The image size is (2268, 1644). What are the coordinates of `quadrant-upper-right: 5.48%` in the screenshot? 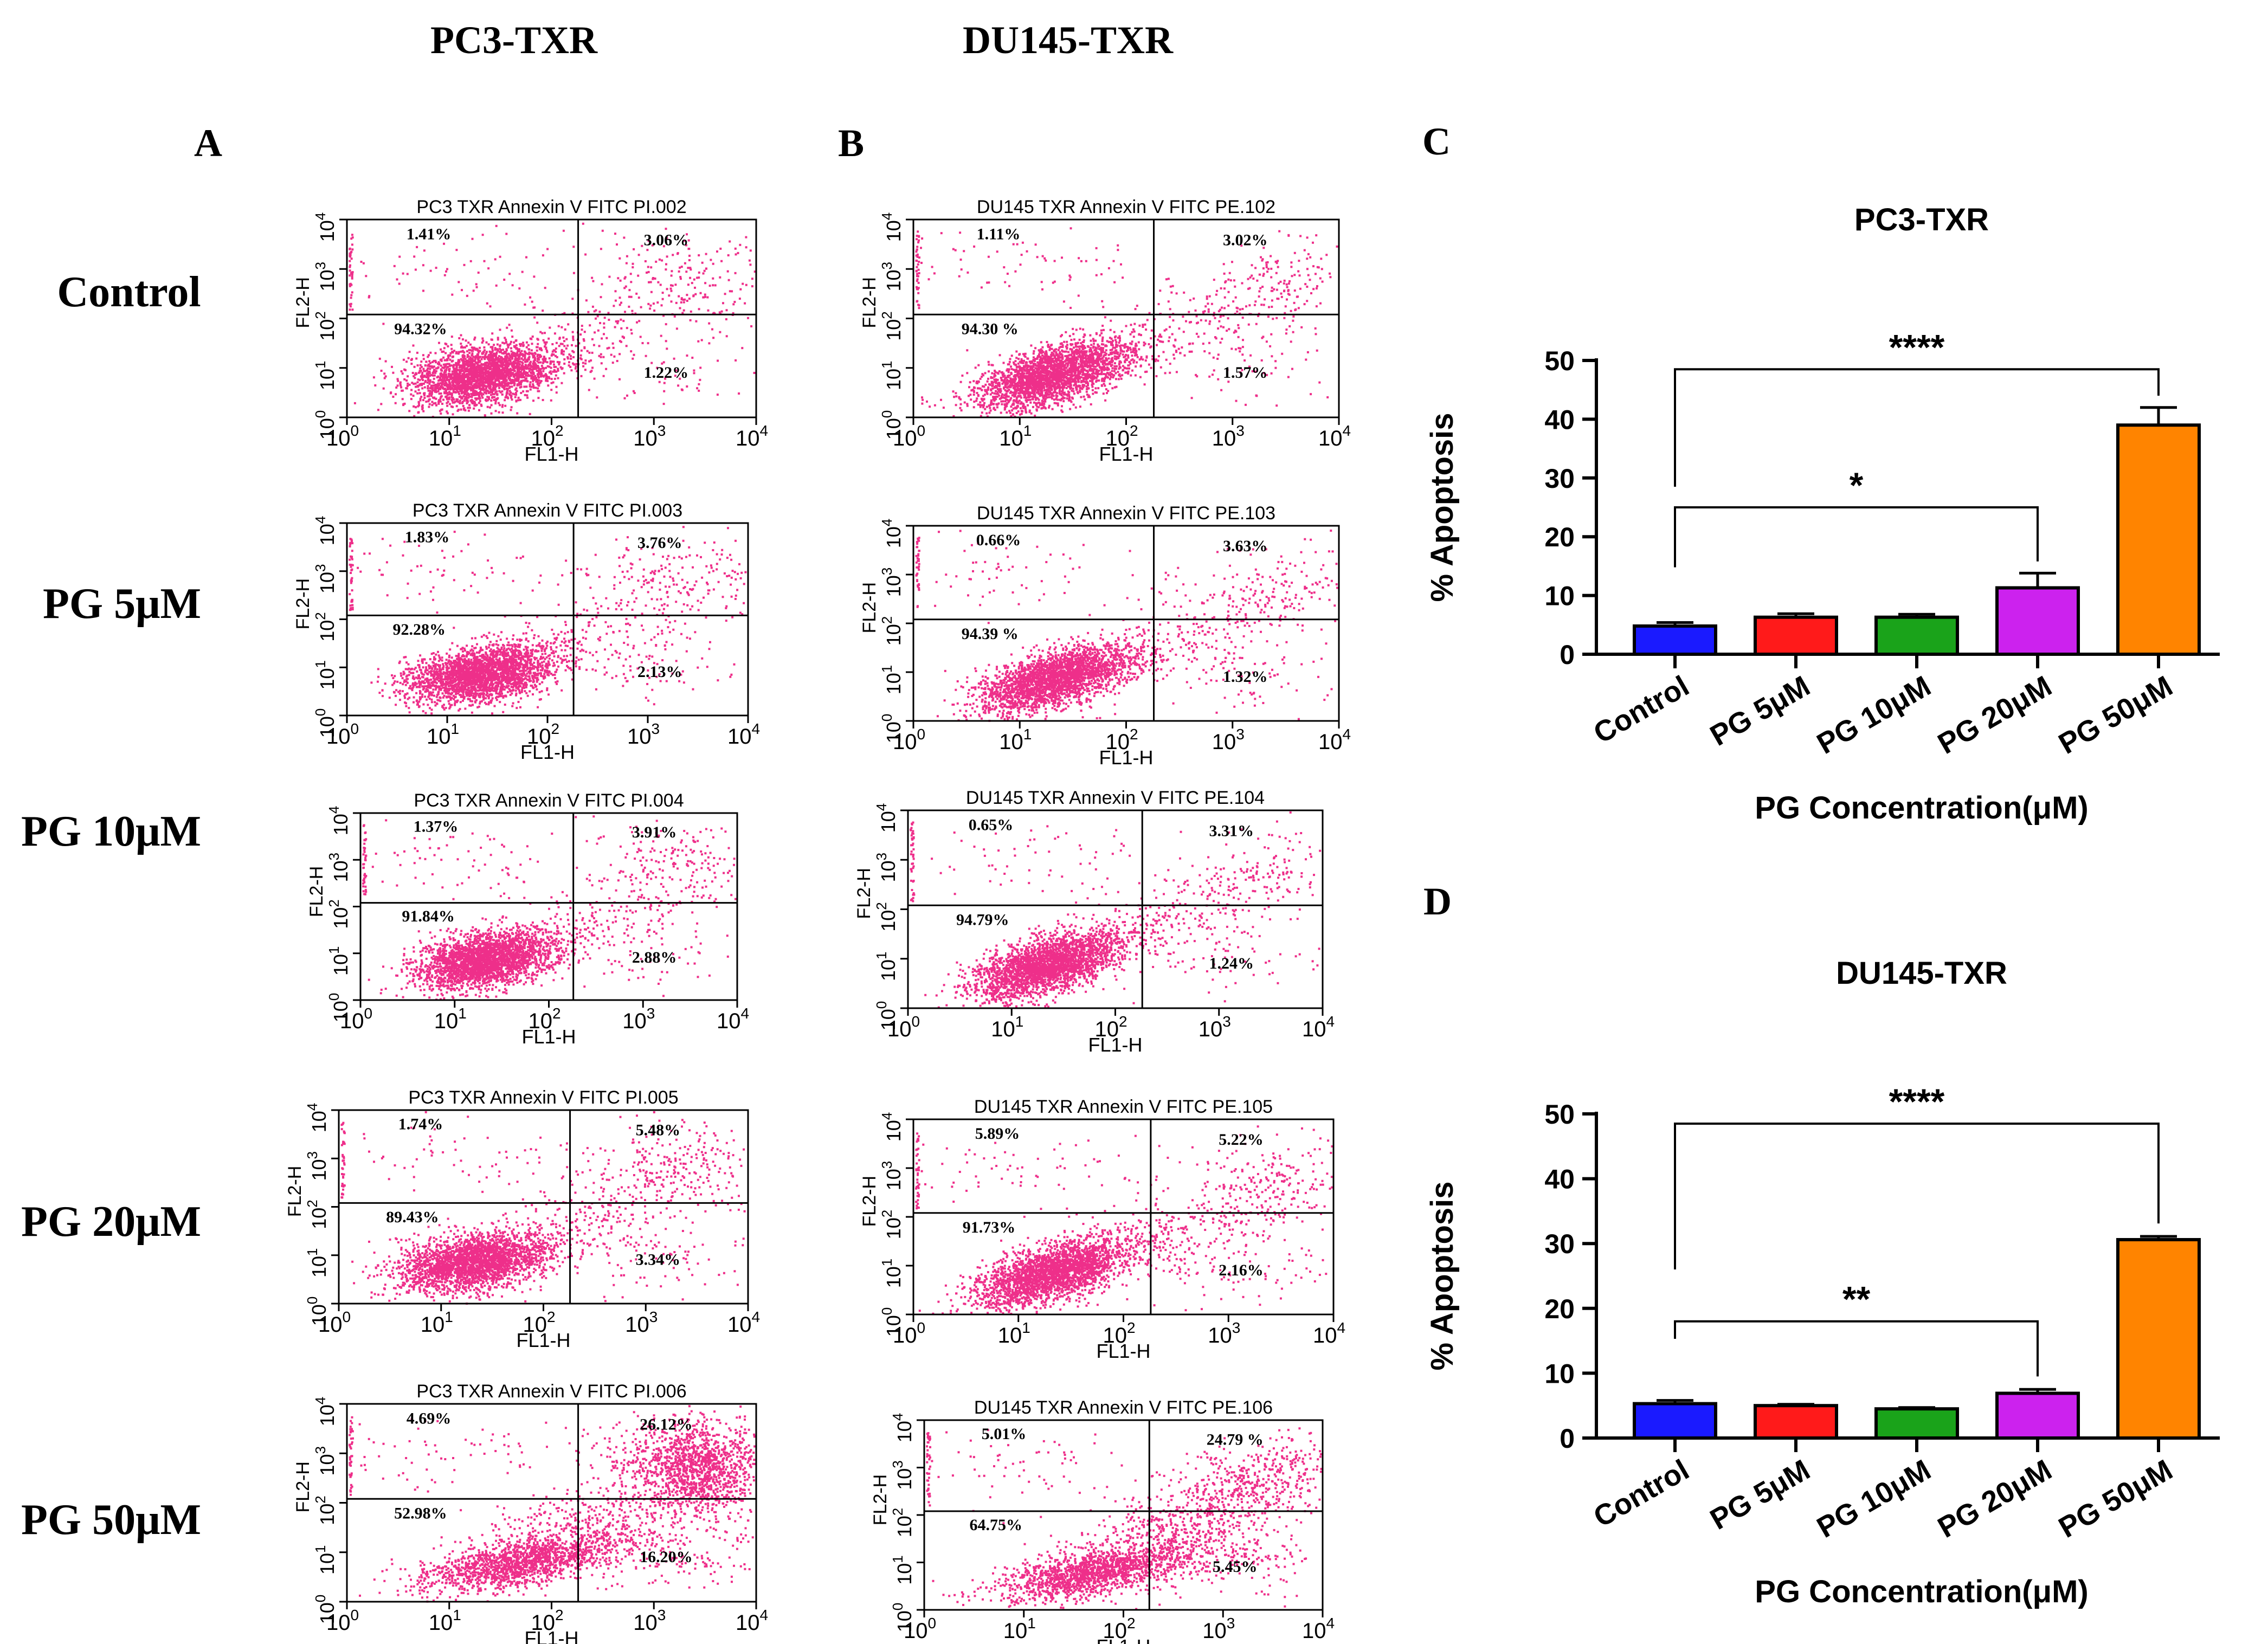 It's located at (658, 1130).